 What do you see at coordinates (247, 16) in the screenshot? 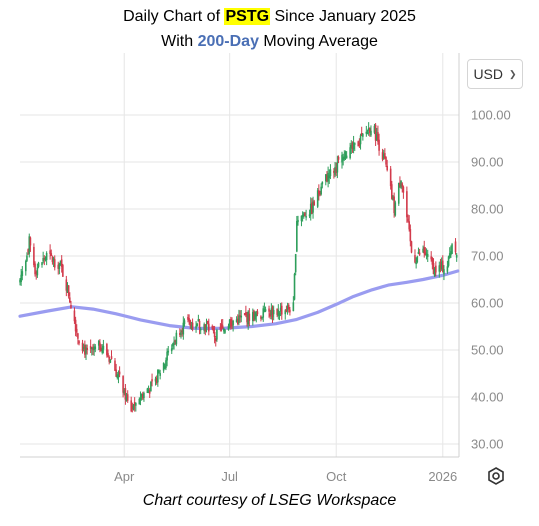
I see `ticker-highlight: PSTG` at bounding box center [247, 16].